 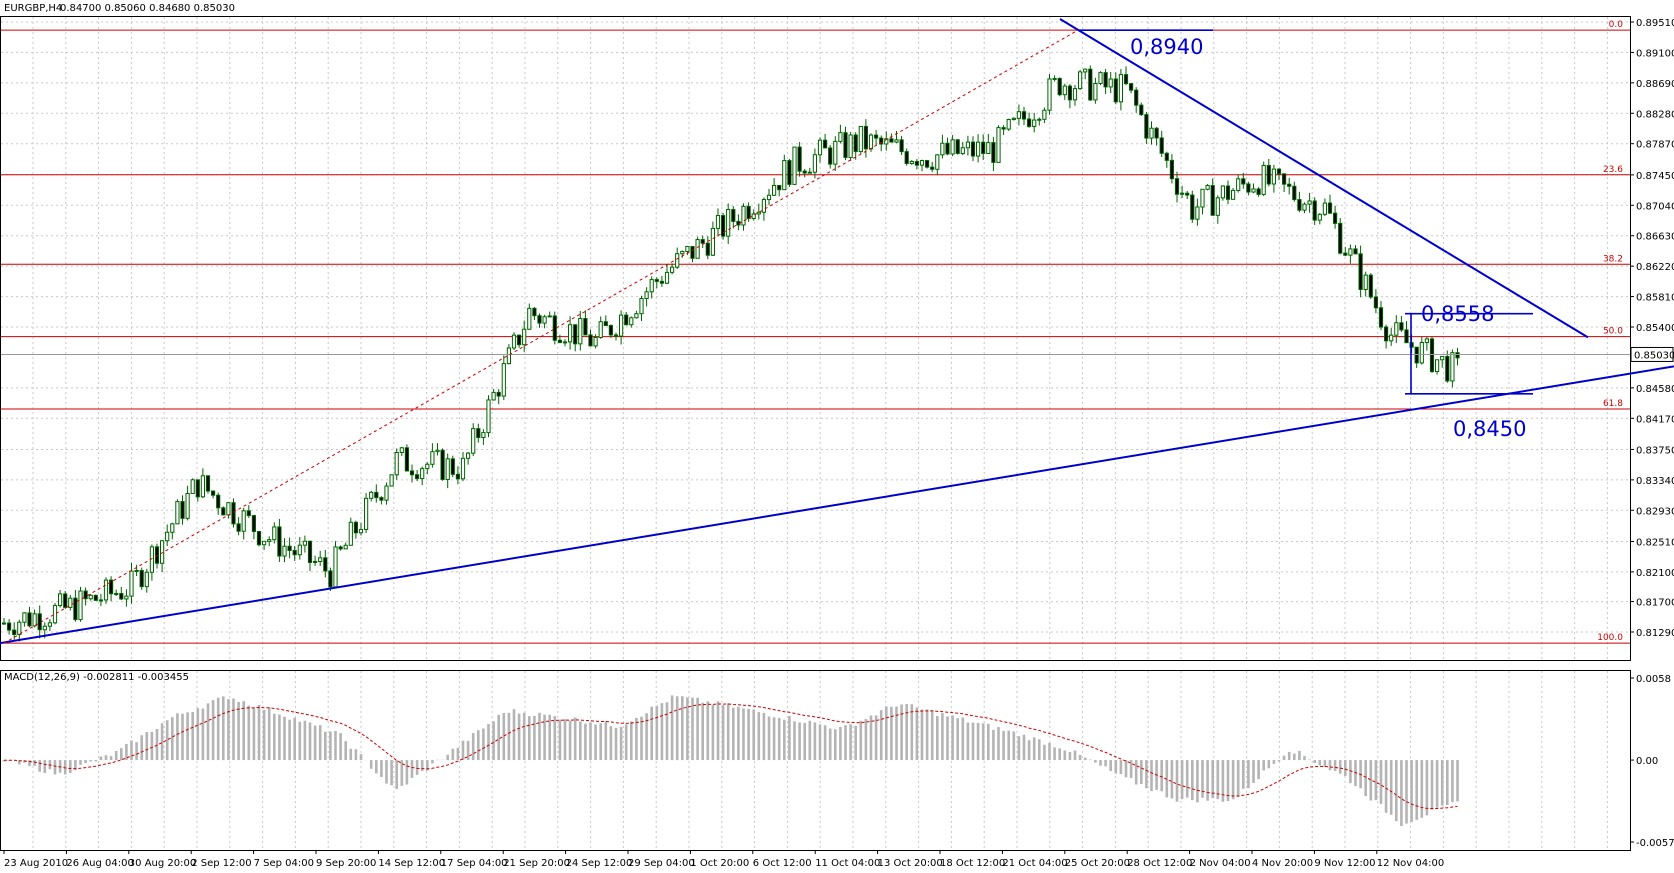 I want to click on price-tick-label: 0.81290, so click(x=1655, y=633).